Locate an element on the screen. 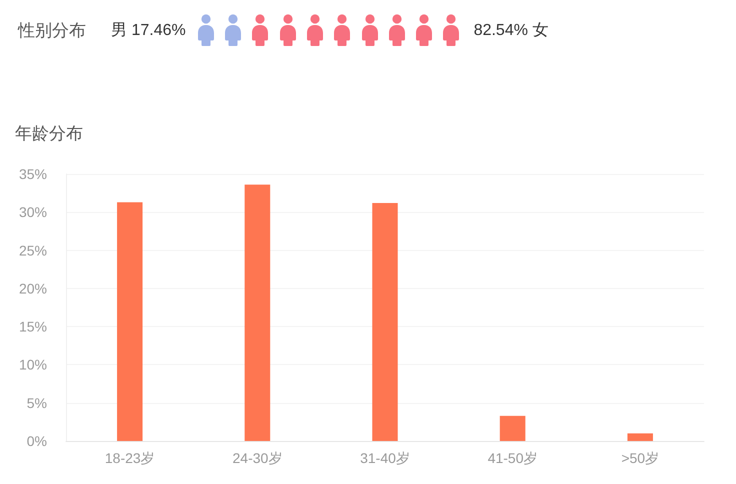  y-tick-label: 0% is located at coordinates (36, 441).